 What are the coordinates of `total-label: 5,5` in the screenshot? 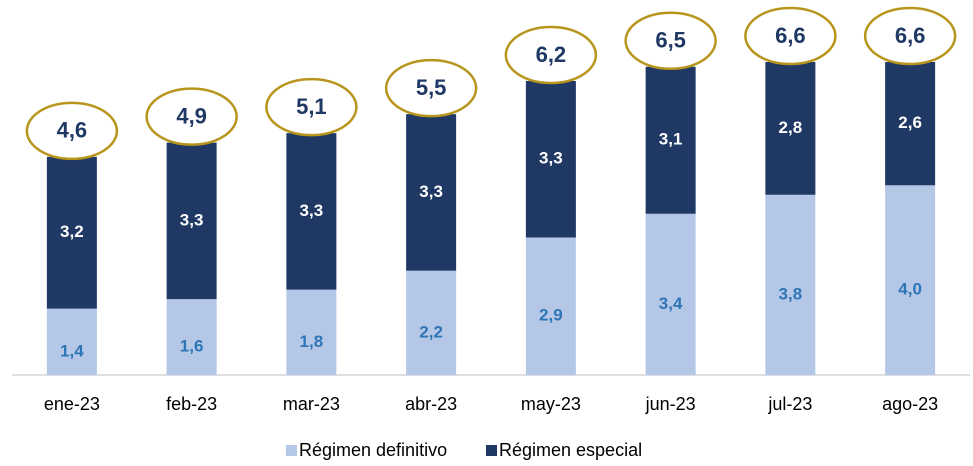 It's located at (431, 87).